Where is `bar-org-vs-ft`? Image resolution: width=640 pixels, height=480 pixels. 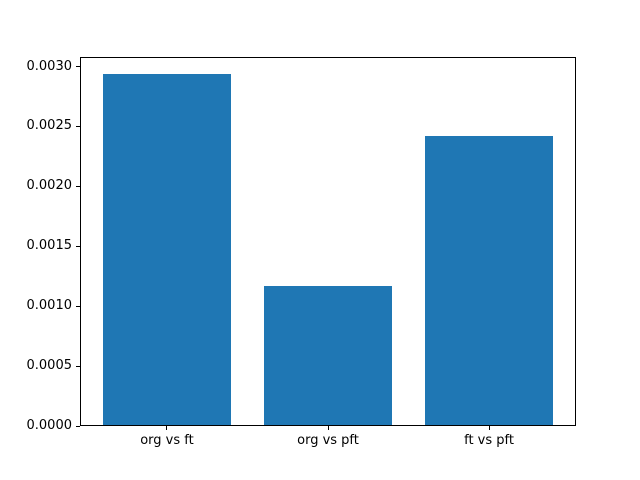 bar-org-vs-ft is located at coordinates (167, 249).